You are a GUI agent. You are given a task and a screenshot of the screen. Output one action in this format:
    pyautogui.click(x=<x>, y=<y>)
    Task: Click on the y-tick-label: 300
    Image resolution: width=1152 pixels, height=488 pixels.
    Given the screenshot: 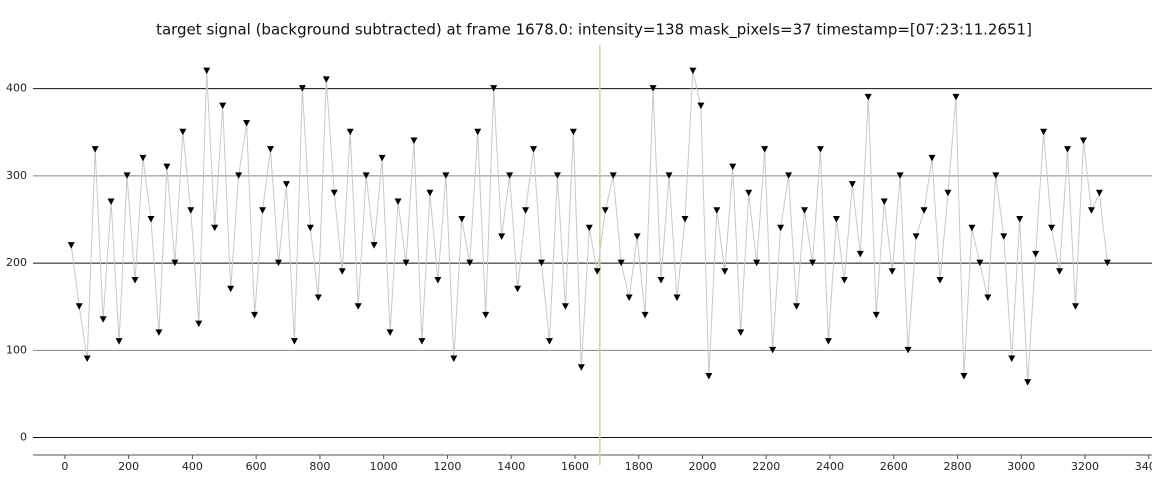 What is the action you would take?
    pyautogui.click(x=16, y=175)
    